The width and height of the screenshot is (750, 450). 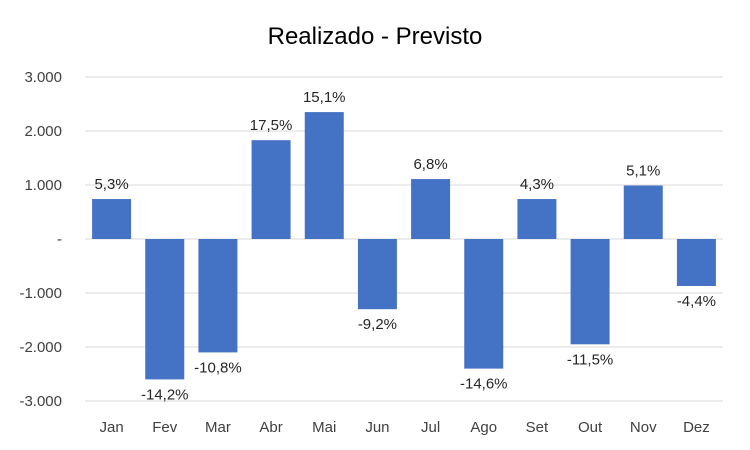 I want to click on x-category-label: Out, so click(x=590, y=427).